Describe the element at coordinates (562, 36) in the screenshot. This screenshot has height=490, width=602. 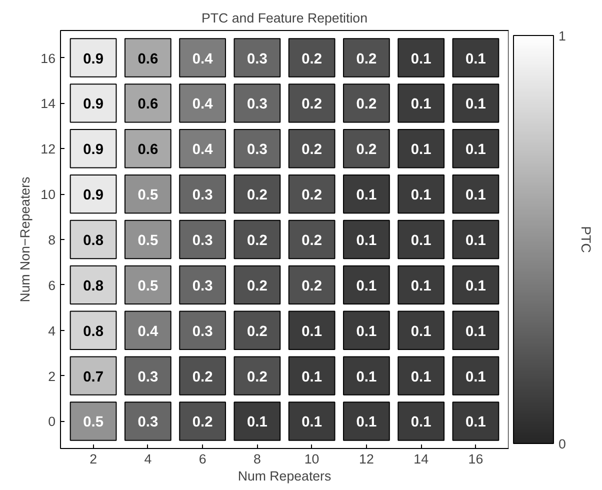
I see `color-bar-label: 1` at that location.